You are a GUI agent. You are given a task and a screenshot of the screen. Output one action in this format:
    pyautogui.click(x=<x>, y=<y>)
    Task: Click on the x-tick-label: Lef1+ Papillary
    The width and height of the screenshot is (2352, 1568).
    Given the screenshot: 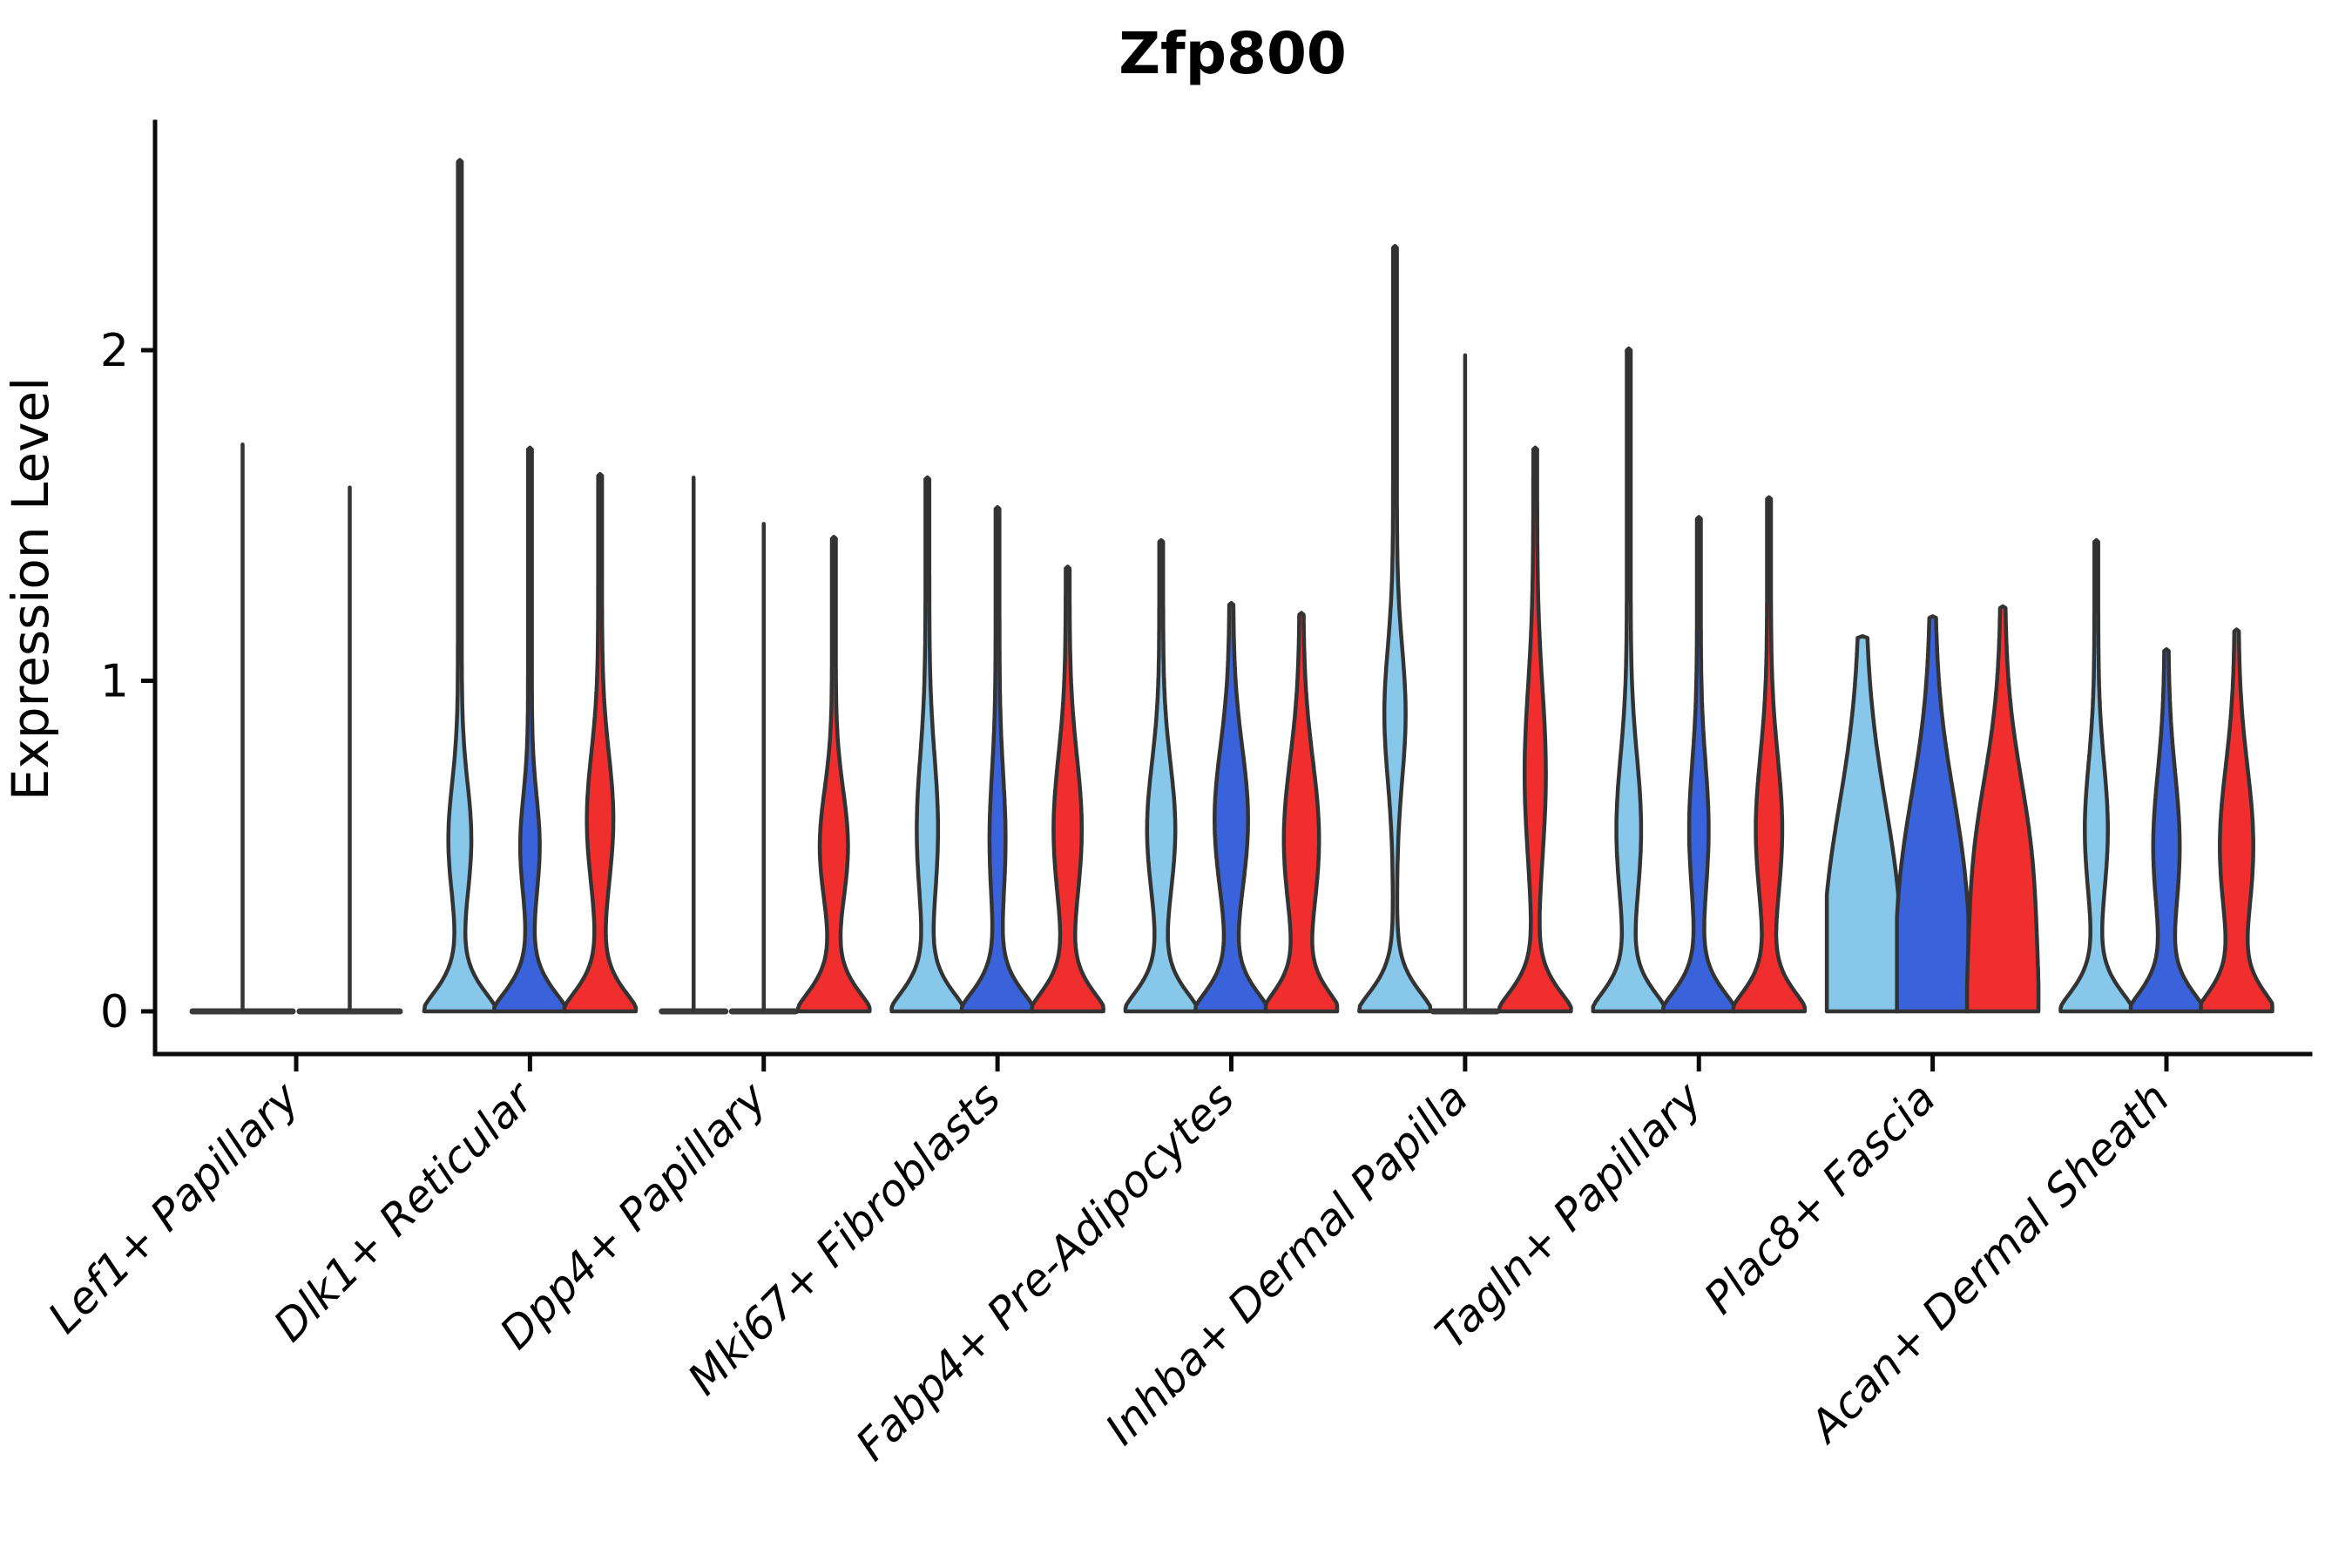 What is the action you would take?
    pyautogui.click(x=173, y=1206)
    